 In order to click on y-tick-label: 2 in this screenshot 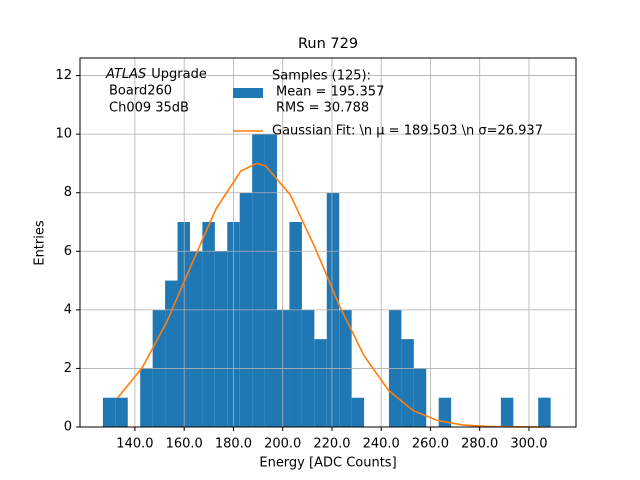, I will do `click(68, 368)`.